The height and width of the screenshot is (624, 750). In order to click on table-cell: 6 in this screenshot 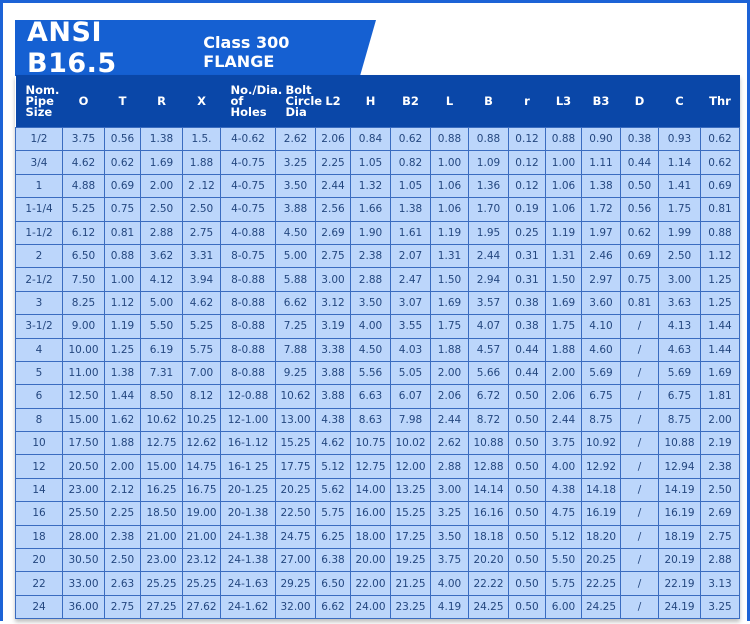, I will do `click(39, 396)`.